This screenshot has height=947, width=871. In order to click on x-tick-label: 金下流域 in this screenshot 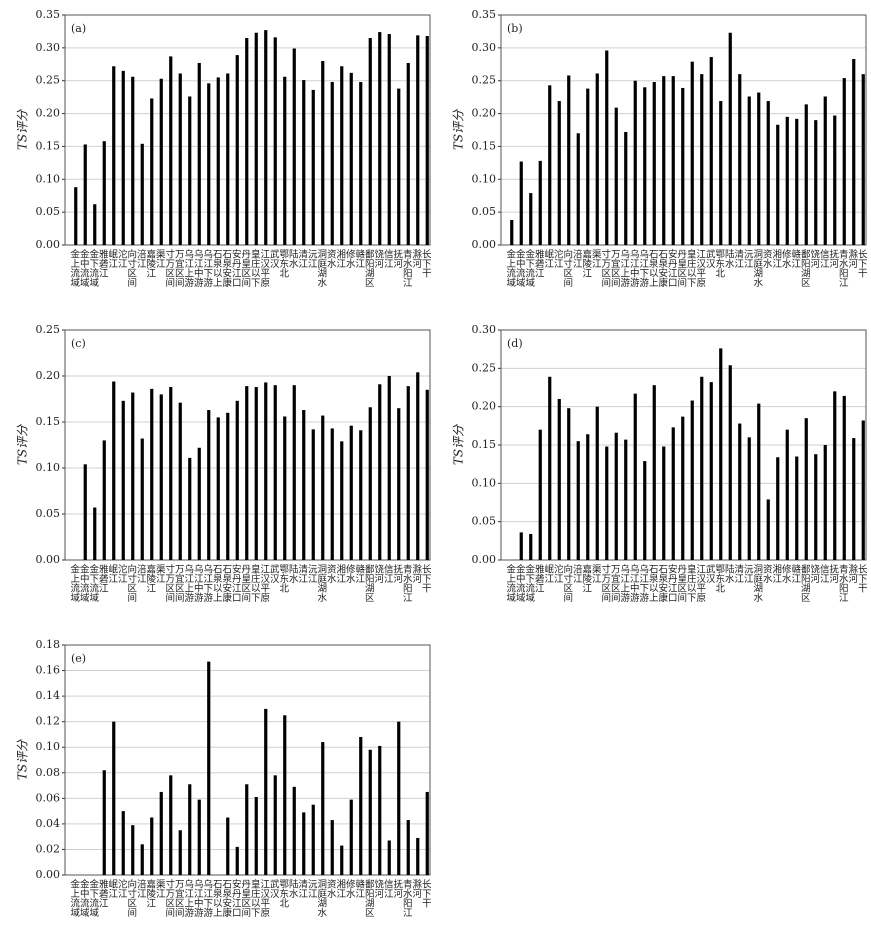, I will do `click(529, 267)`.